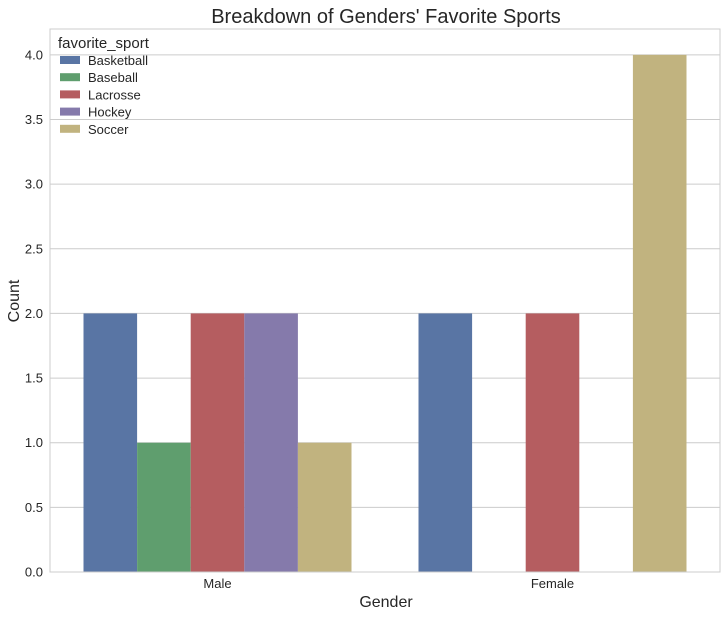 Image resolution: width=727 pixels, height=621 pixels. What do you see at coordinates (14, 300) in the screenshot?
I see `y-axis-label: Count` at bounding box center [14, 300].